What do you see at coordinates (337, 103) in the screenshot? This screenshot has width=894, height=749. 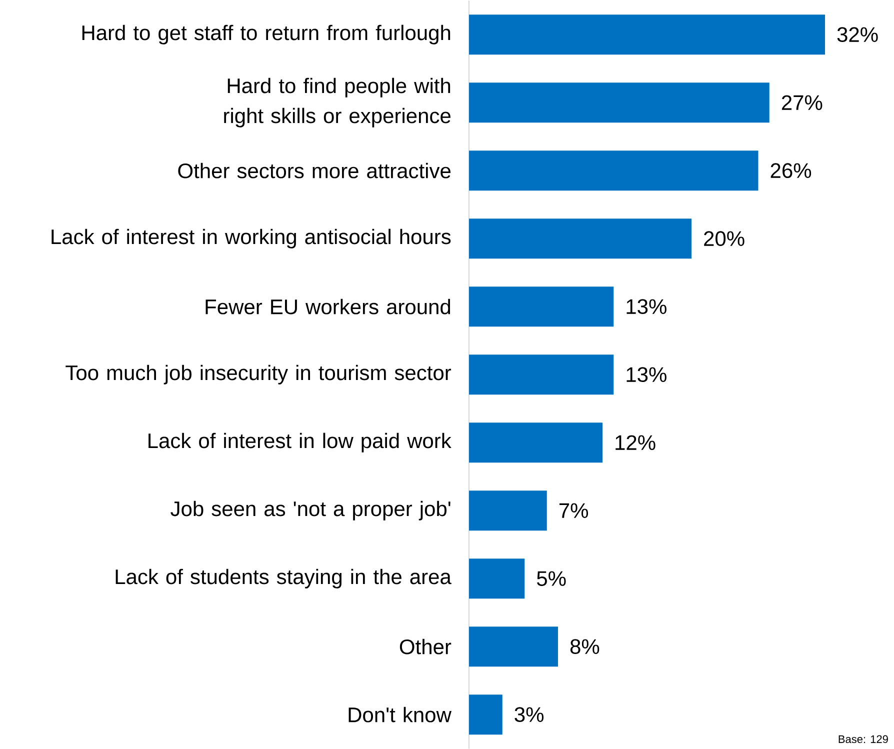 I see `y-tick-label: Hard to find people with right skills or experience` at bounding box center [337, 103].